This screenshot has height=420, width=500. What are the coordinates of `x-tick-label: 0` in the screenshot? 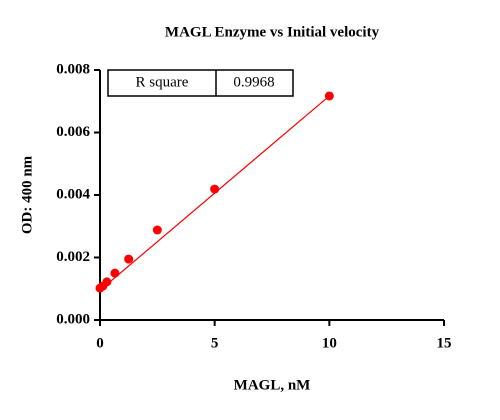 It's located at (100, 343).